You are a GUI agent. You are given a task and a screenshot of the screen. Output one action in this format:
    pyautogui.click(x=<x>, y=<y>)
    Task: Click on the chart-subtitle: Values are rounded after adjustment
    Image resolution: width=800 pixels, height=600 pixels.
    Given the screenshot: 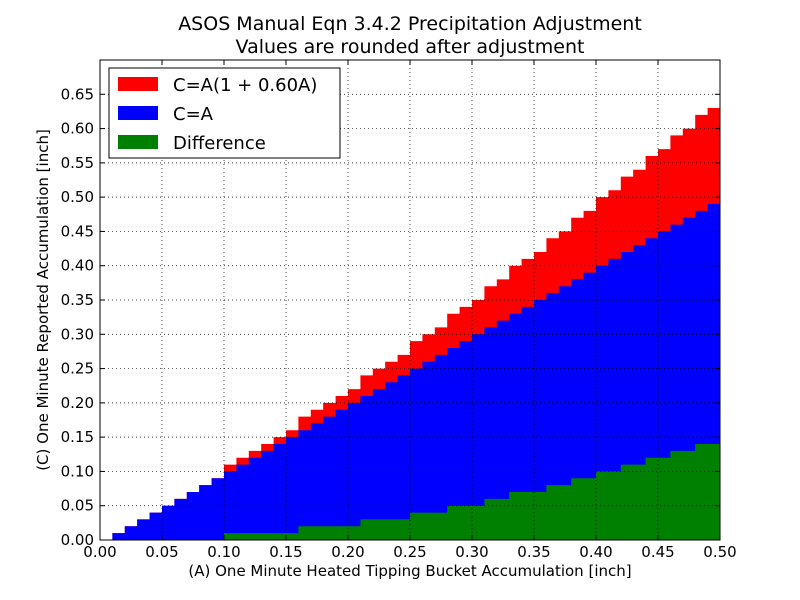 What is the action you would take?
    pyautogui.click(x=410, y=47)
    